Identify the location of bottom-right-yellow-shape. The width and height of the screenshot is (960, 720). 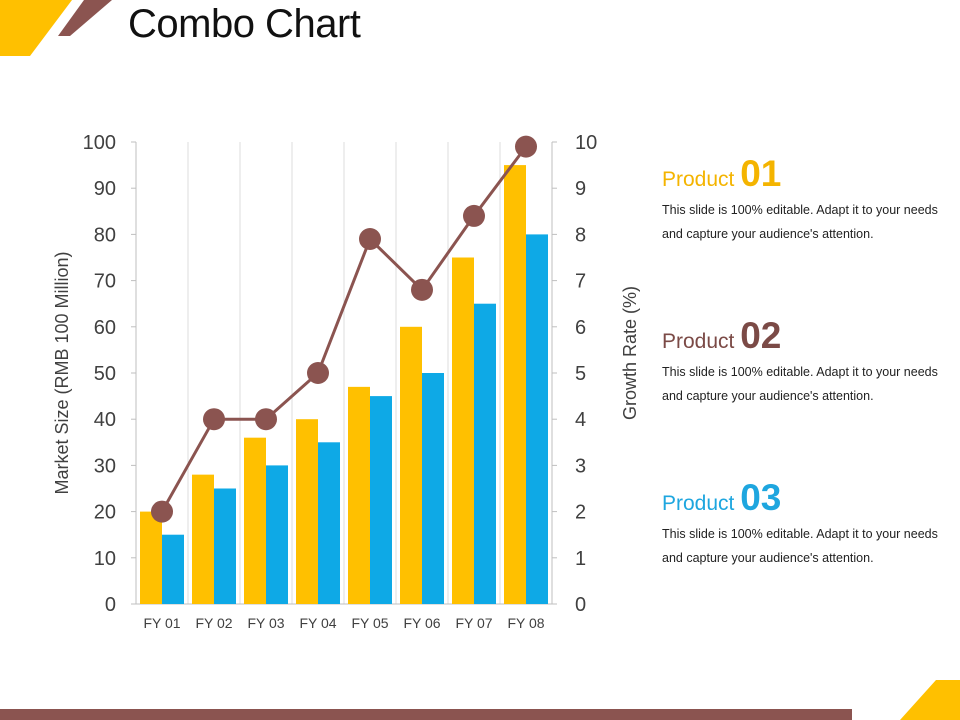
(930, 700).